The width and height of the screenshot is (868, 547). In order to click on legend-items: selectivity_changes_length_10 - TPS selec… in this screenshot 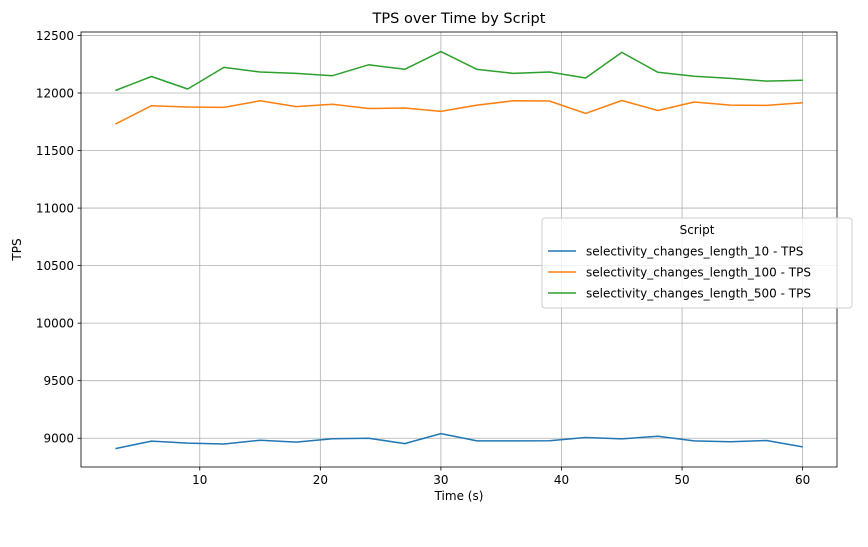, I will do `click(679, 272)`.